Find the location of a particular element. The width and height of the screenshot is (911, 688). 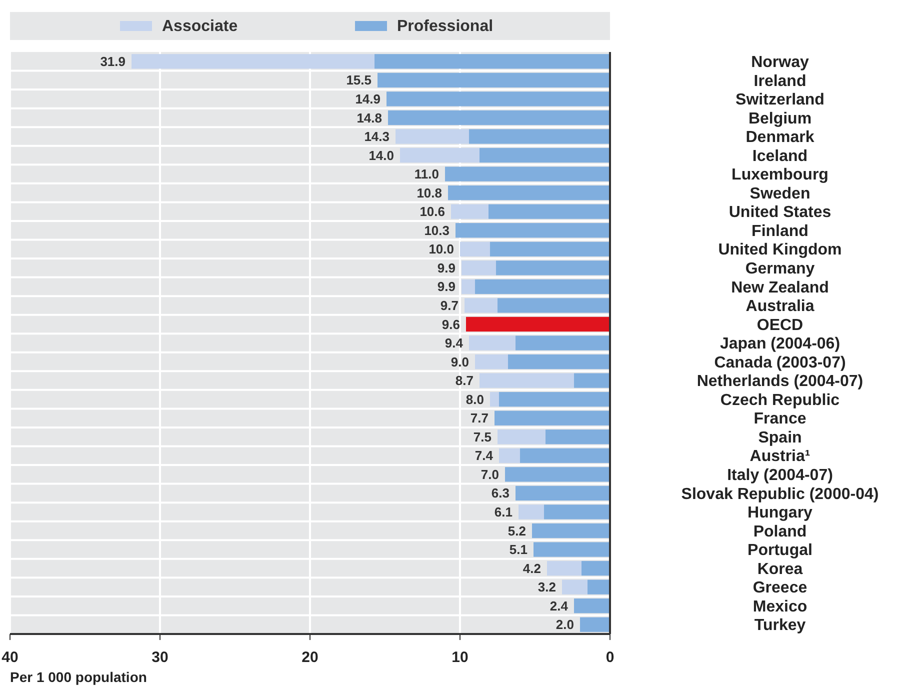

total-label: 9.4 is located at coordinates (454, 343).